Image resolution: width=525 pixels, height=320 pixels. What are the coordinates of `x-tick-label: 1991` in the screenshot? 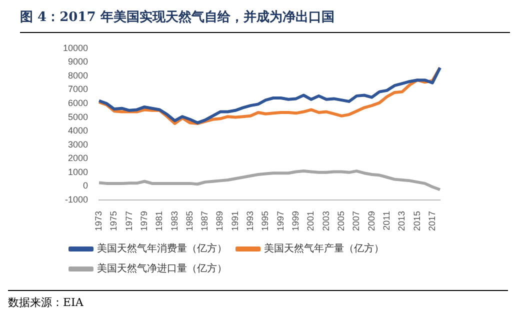 It's located at (235, 221).